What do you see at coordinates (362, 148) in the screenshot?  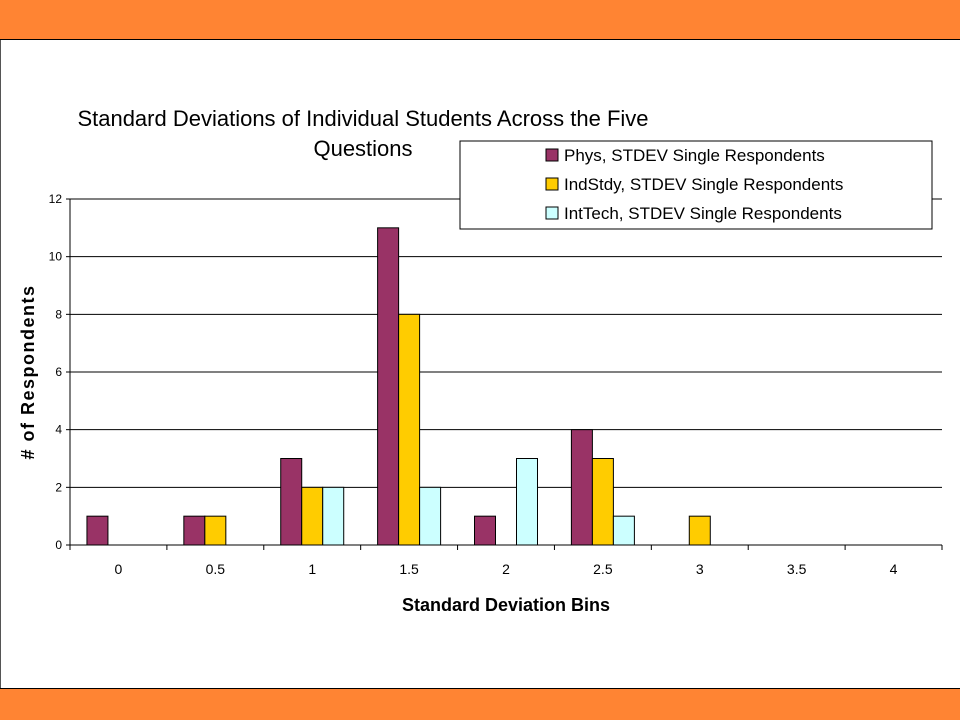 I see `chart-title-line-2: Questions` at bounding box center [362, 148].